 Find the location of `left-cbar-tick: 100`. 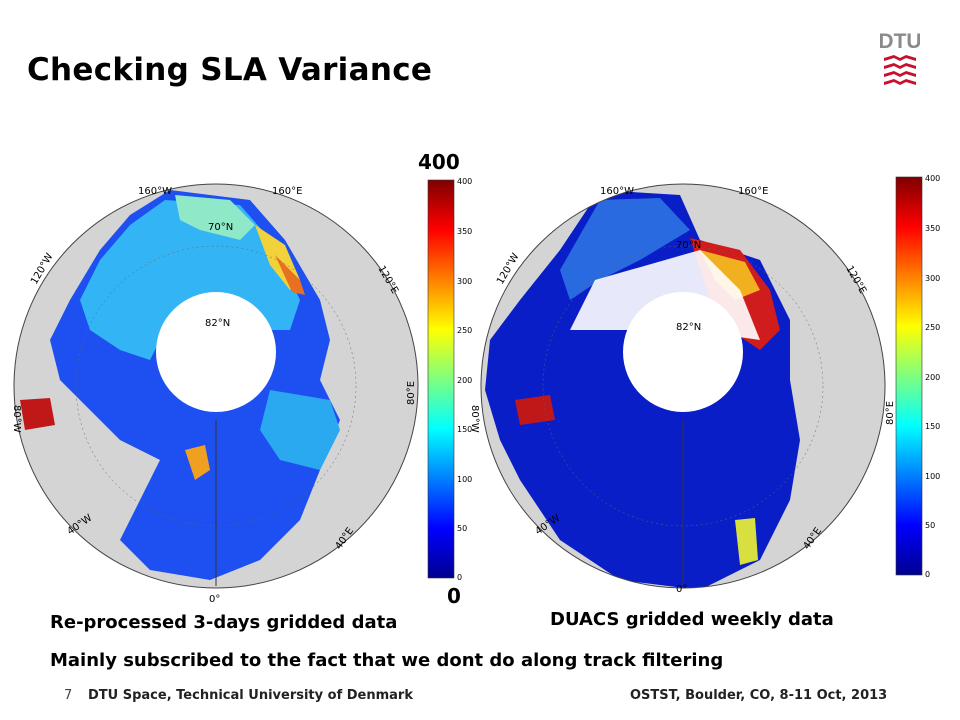

left-cbar-tick: 100 is located at coordinates (464, 479).